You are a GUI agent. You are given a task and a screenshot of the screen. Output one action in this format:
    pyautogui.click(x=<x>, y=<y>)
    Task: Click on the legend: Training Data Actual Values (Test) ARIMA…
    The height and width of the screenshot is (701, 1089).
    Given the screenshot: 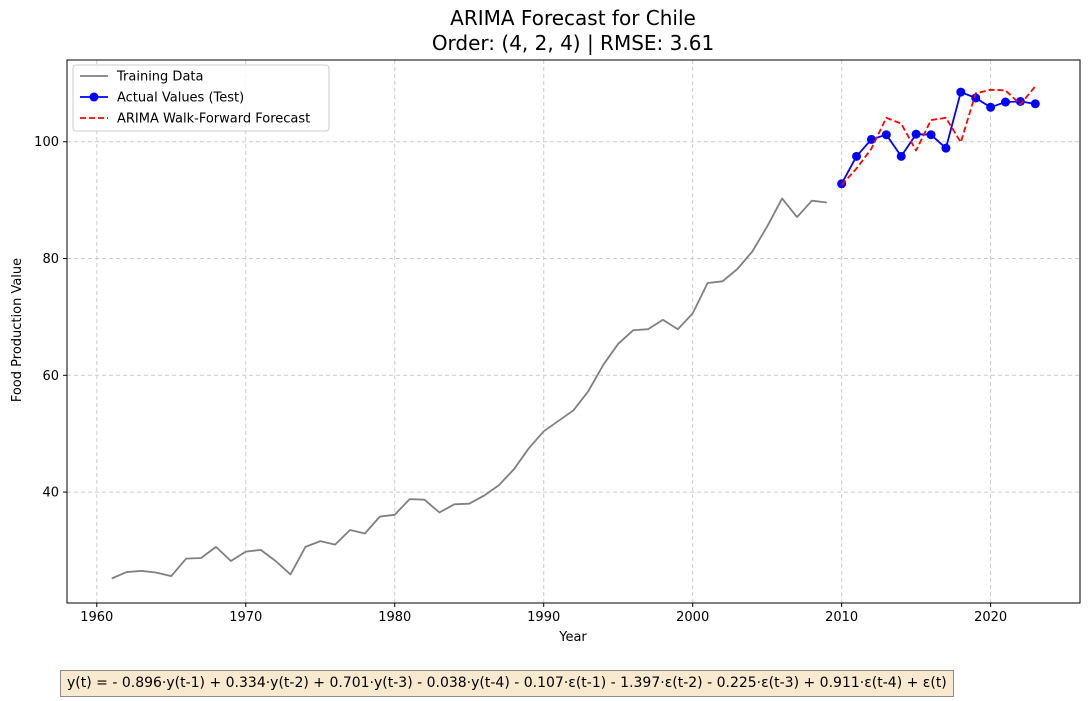 What is the action you would take?
    pyautogui.click(x=201, y=98)
    